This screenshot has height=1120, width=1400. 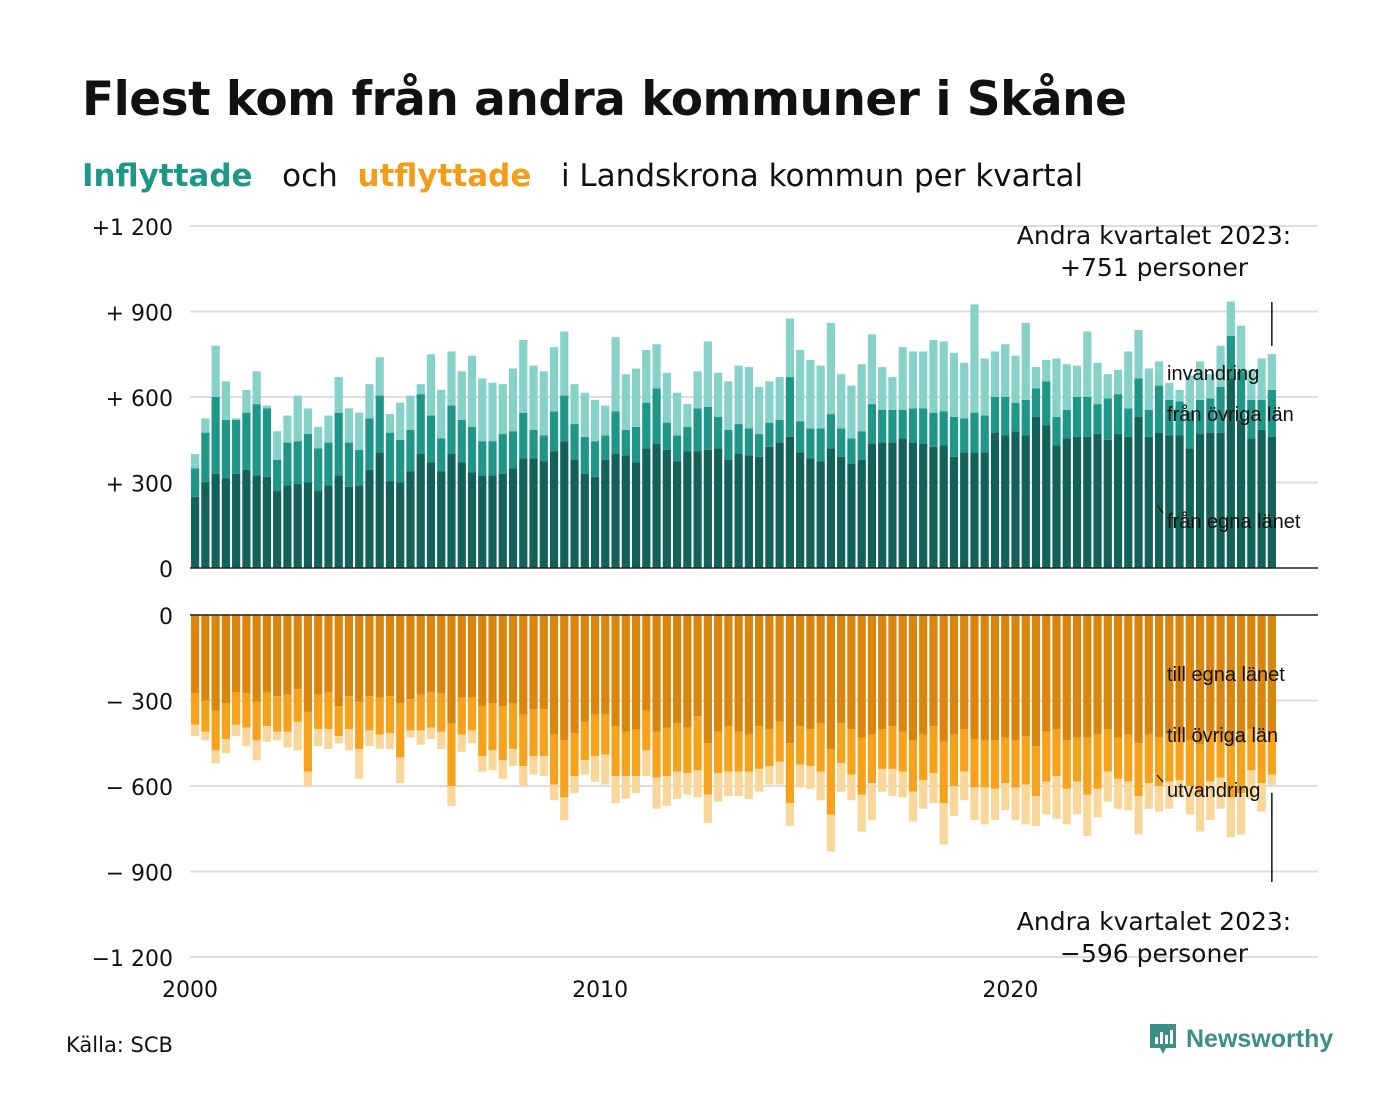 What do you see at coordinates (119, 1045) in the screenshot?
I see `source-note: Källa: SCB` at bounding box center [119, 1045].